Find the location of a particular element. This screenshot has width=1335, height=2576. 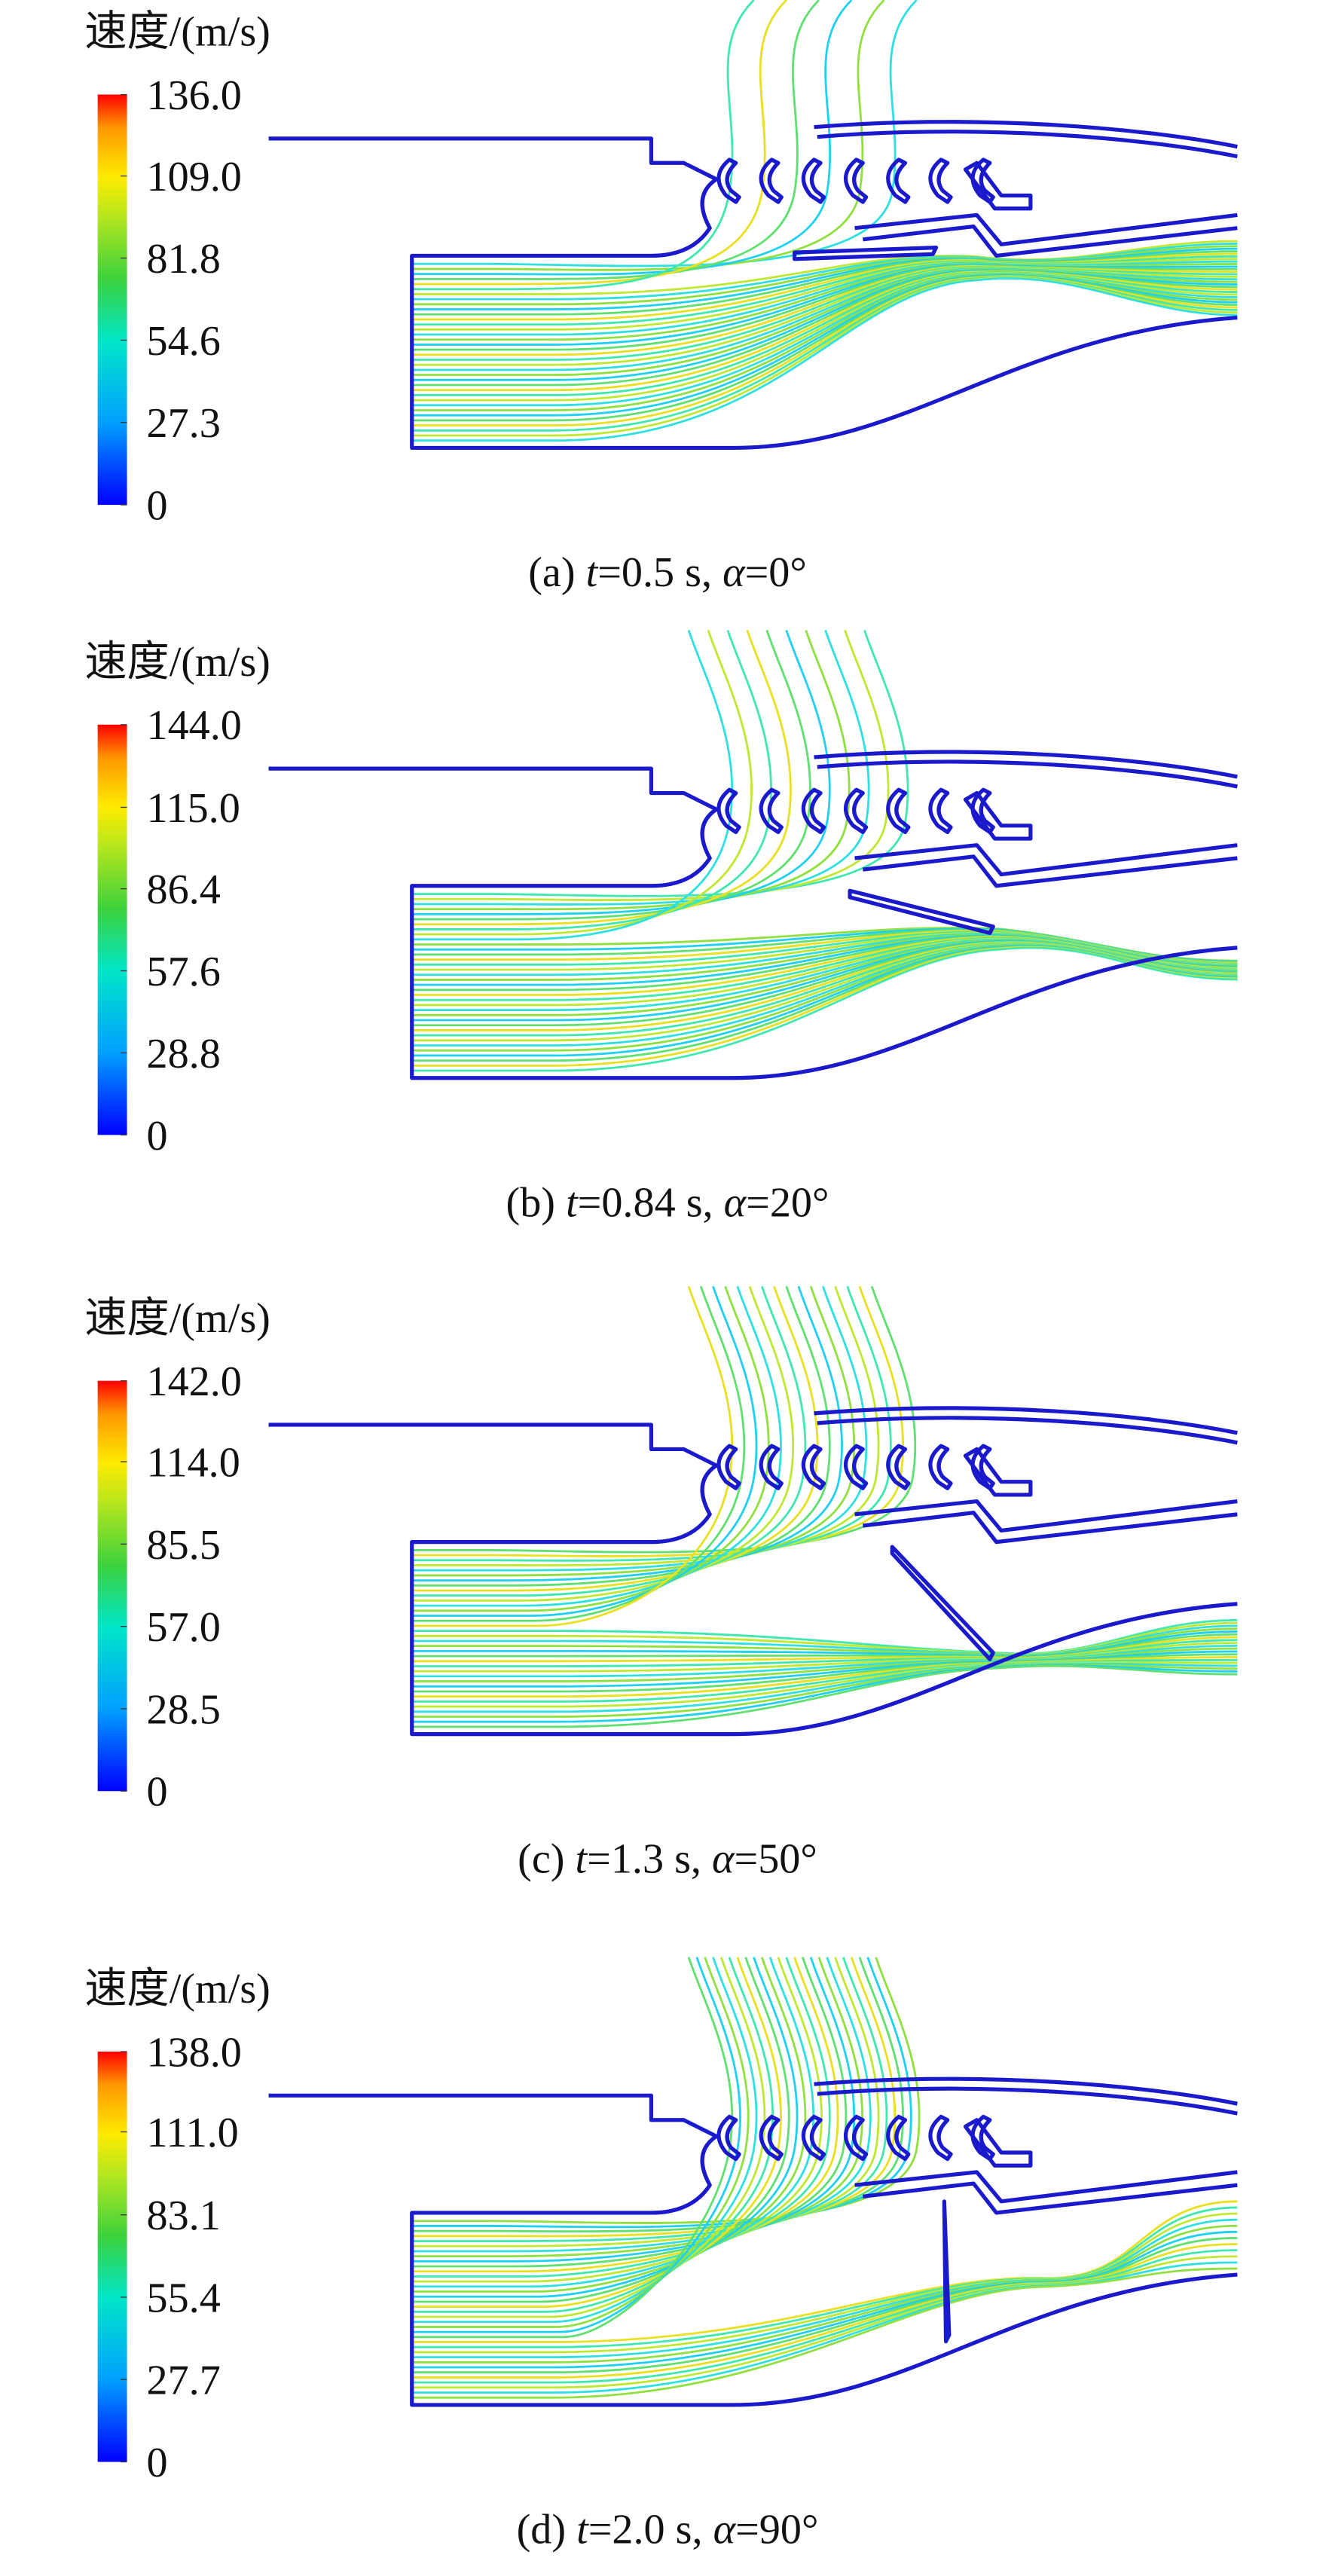

colorbar-tick-label: 55.4 is located at coordinates (183, 2298).